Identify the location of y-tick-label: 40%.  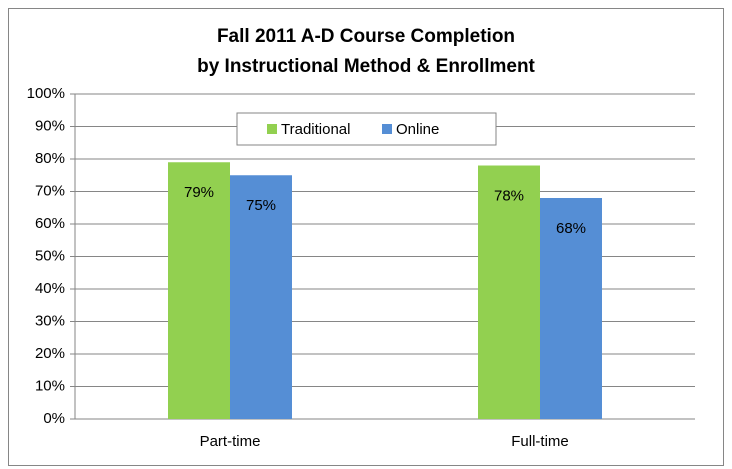
(50, 288).